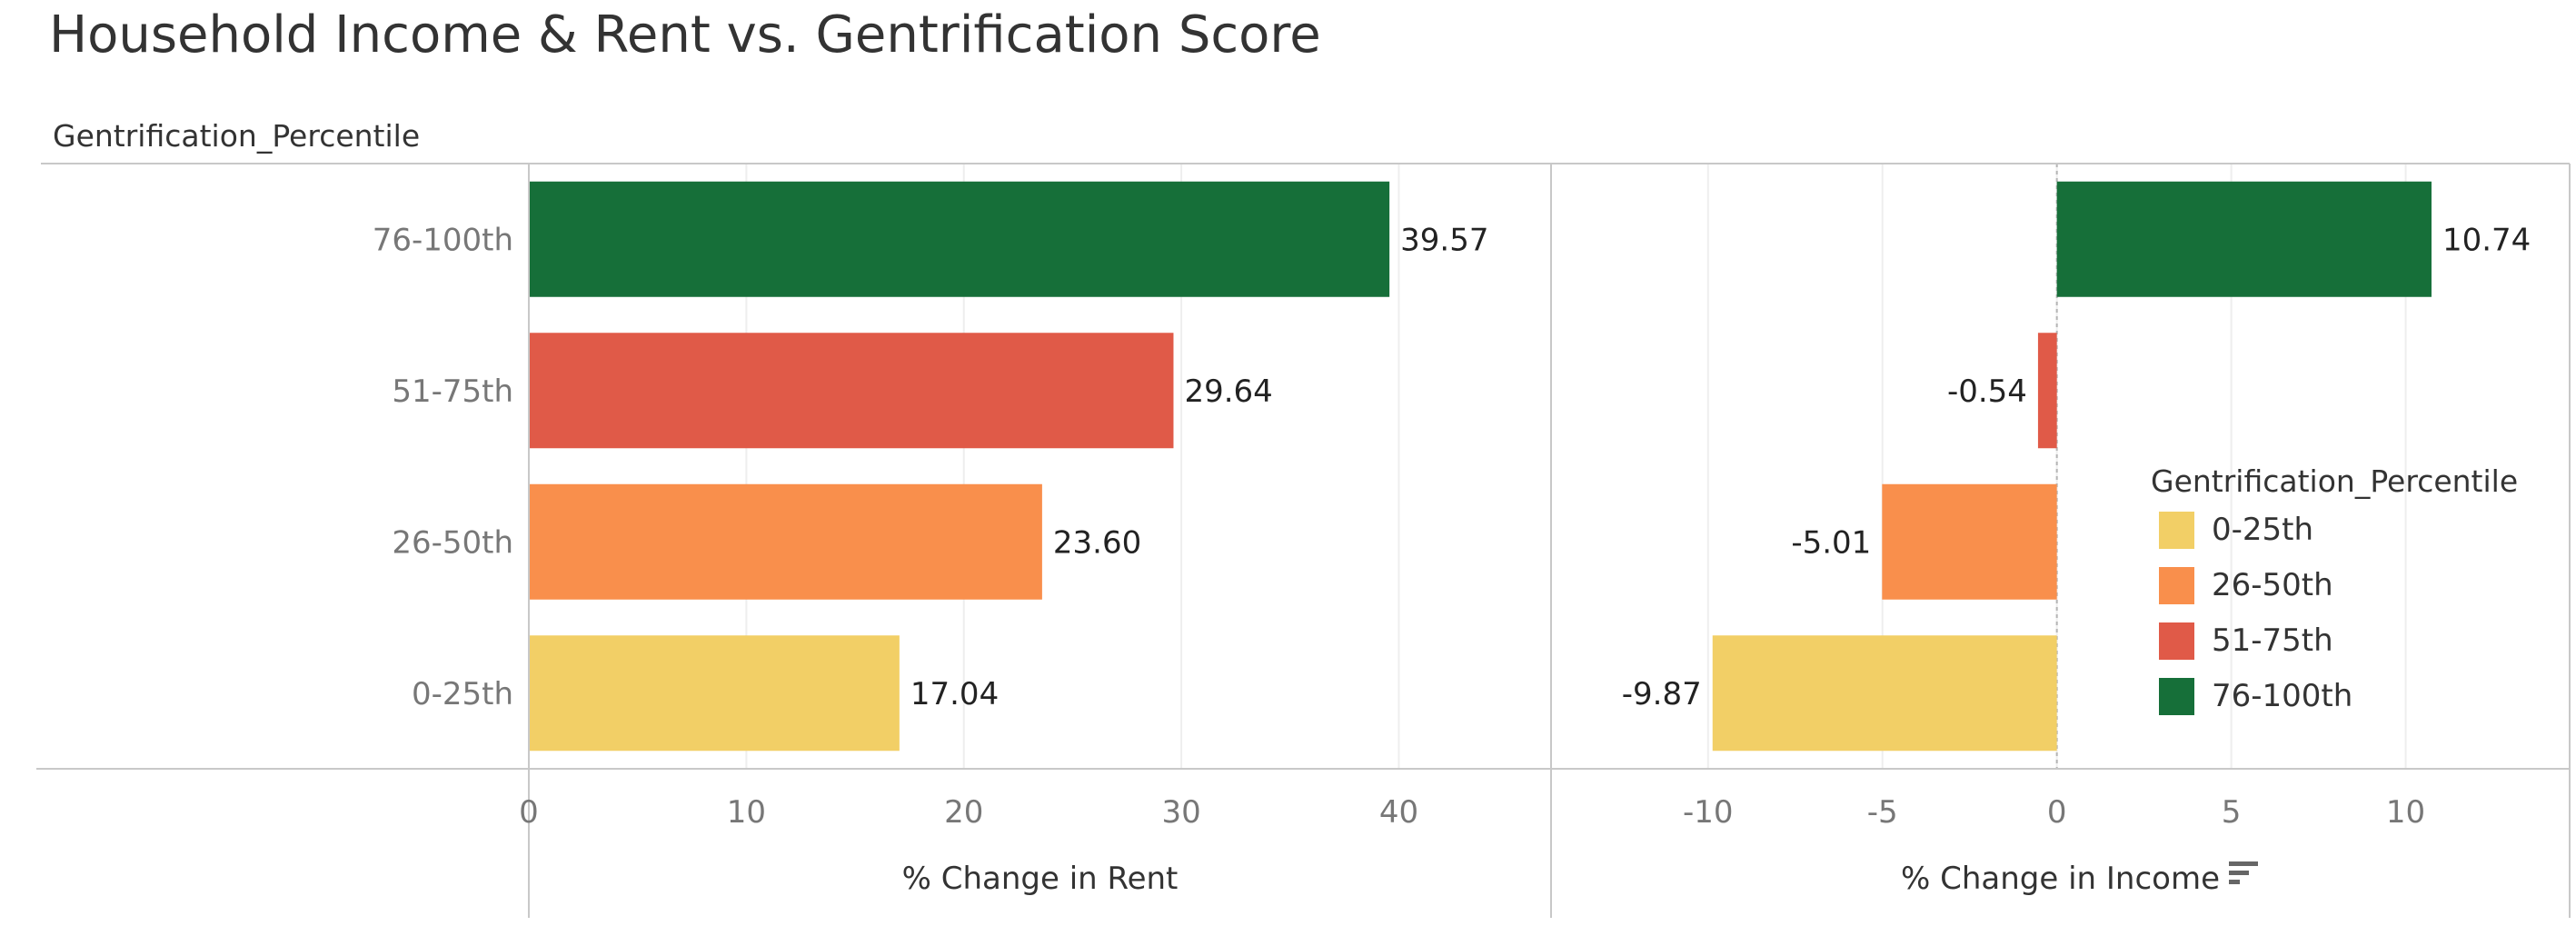 This screenshot has width=2576, height=936. What do you see at coordinates (1228, 392) in the screenshot?
I see `data-label: 29.64` at bounding box center [1228, 392].